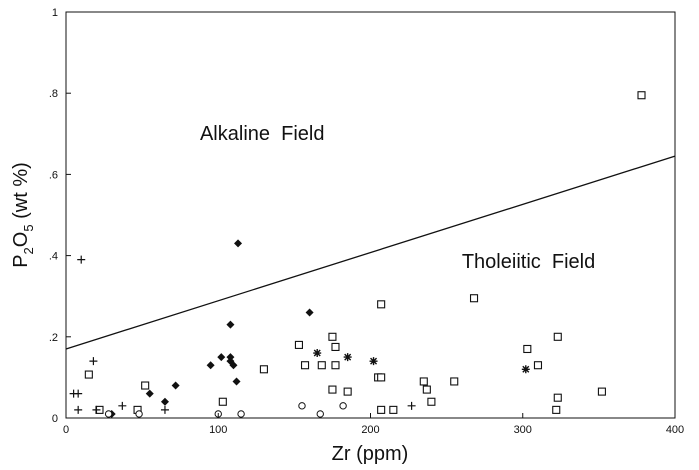  I want to click on field-label: Tholeiitic Field, so click(528, 262).